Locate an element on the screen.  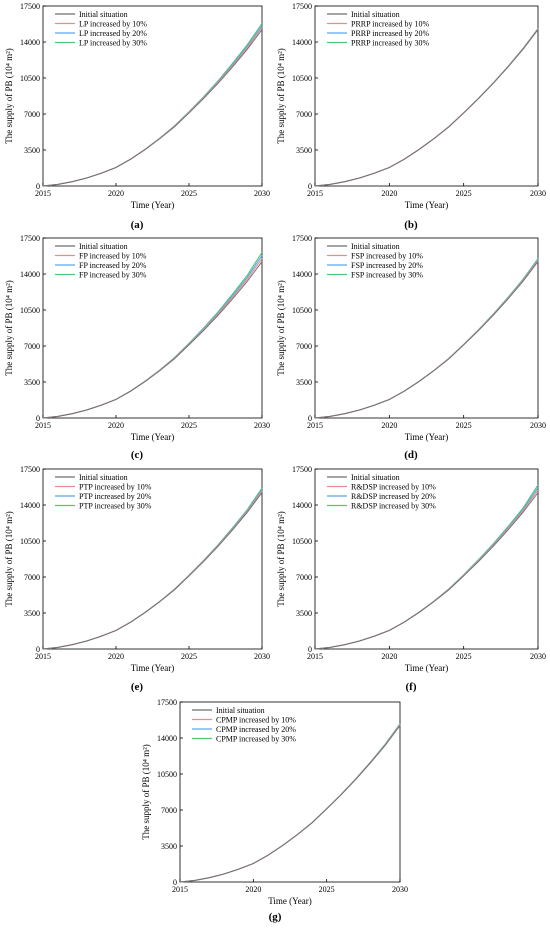
legend-label-4: LP increased by 30% is located at coordinates (113, 43).